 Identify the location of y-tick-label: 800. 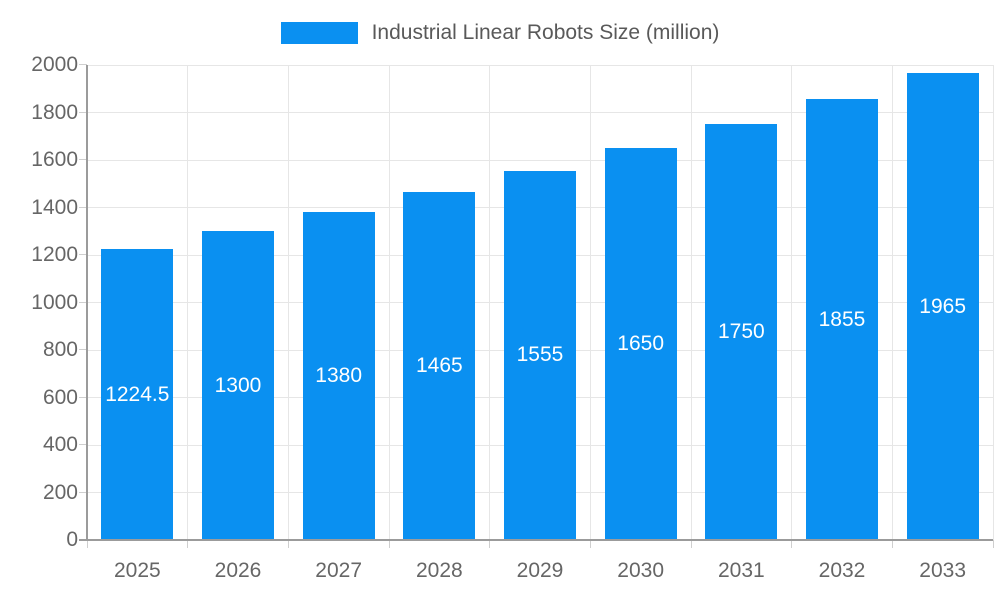
(60, 349).